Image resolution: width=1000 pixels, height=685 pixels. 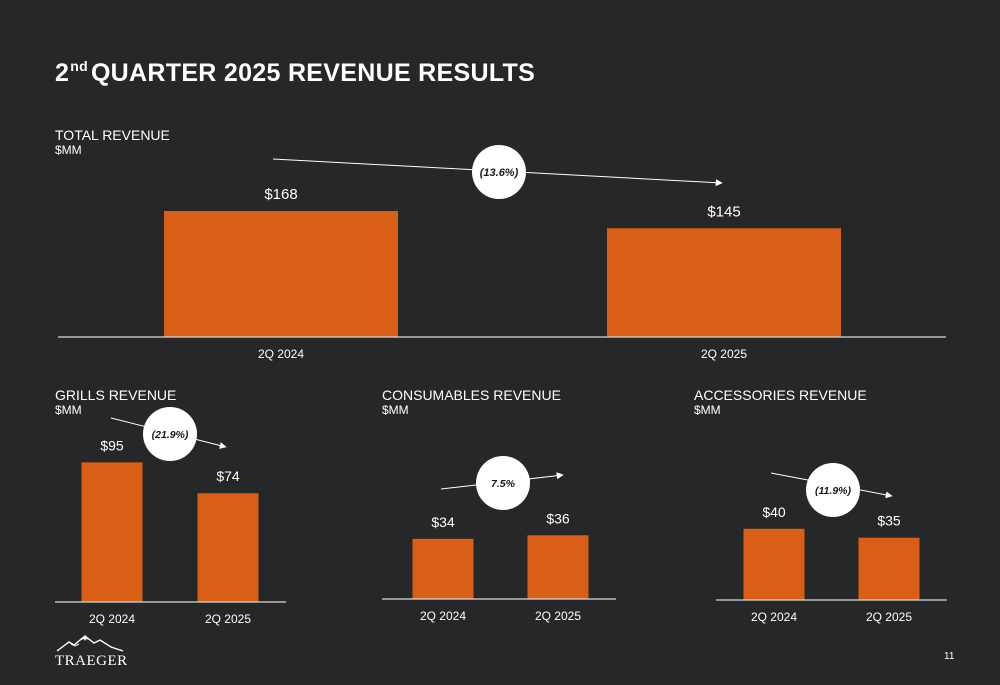 What do you see at coordinates (443, 616) in the screenshot?
I see `consumables-tick-label-1: 2Q 2024` at bounding box center [443, 616].